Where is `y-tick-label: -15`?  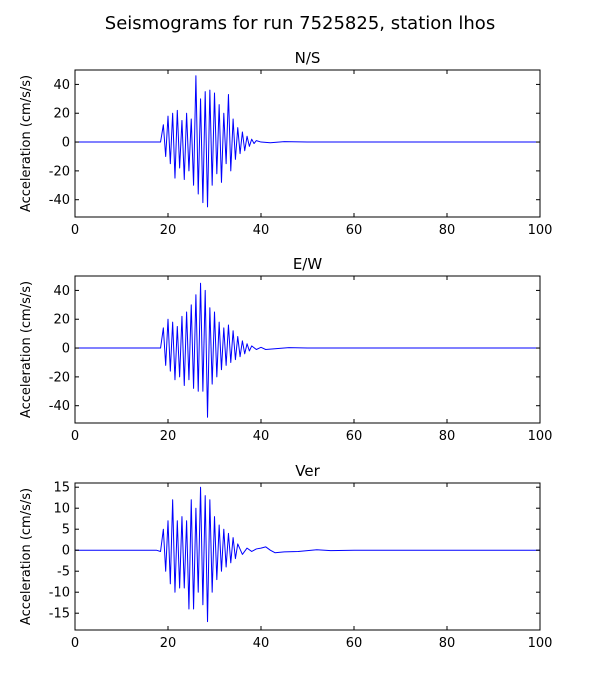
y-tick-label: -15 is located at coordinates (59, 614).